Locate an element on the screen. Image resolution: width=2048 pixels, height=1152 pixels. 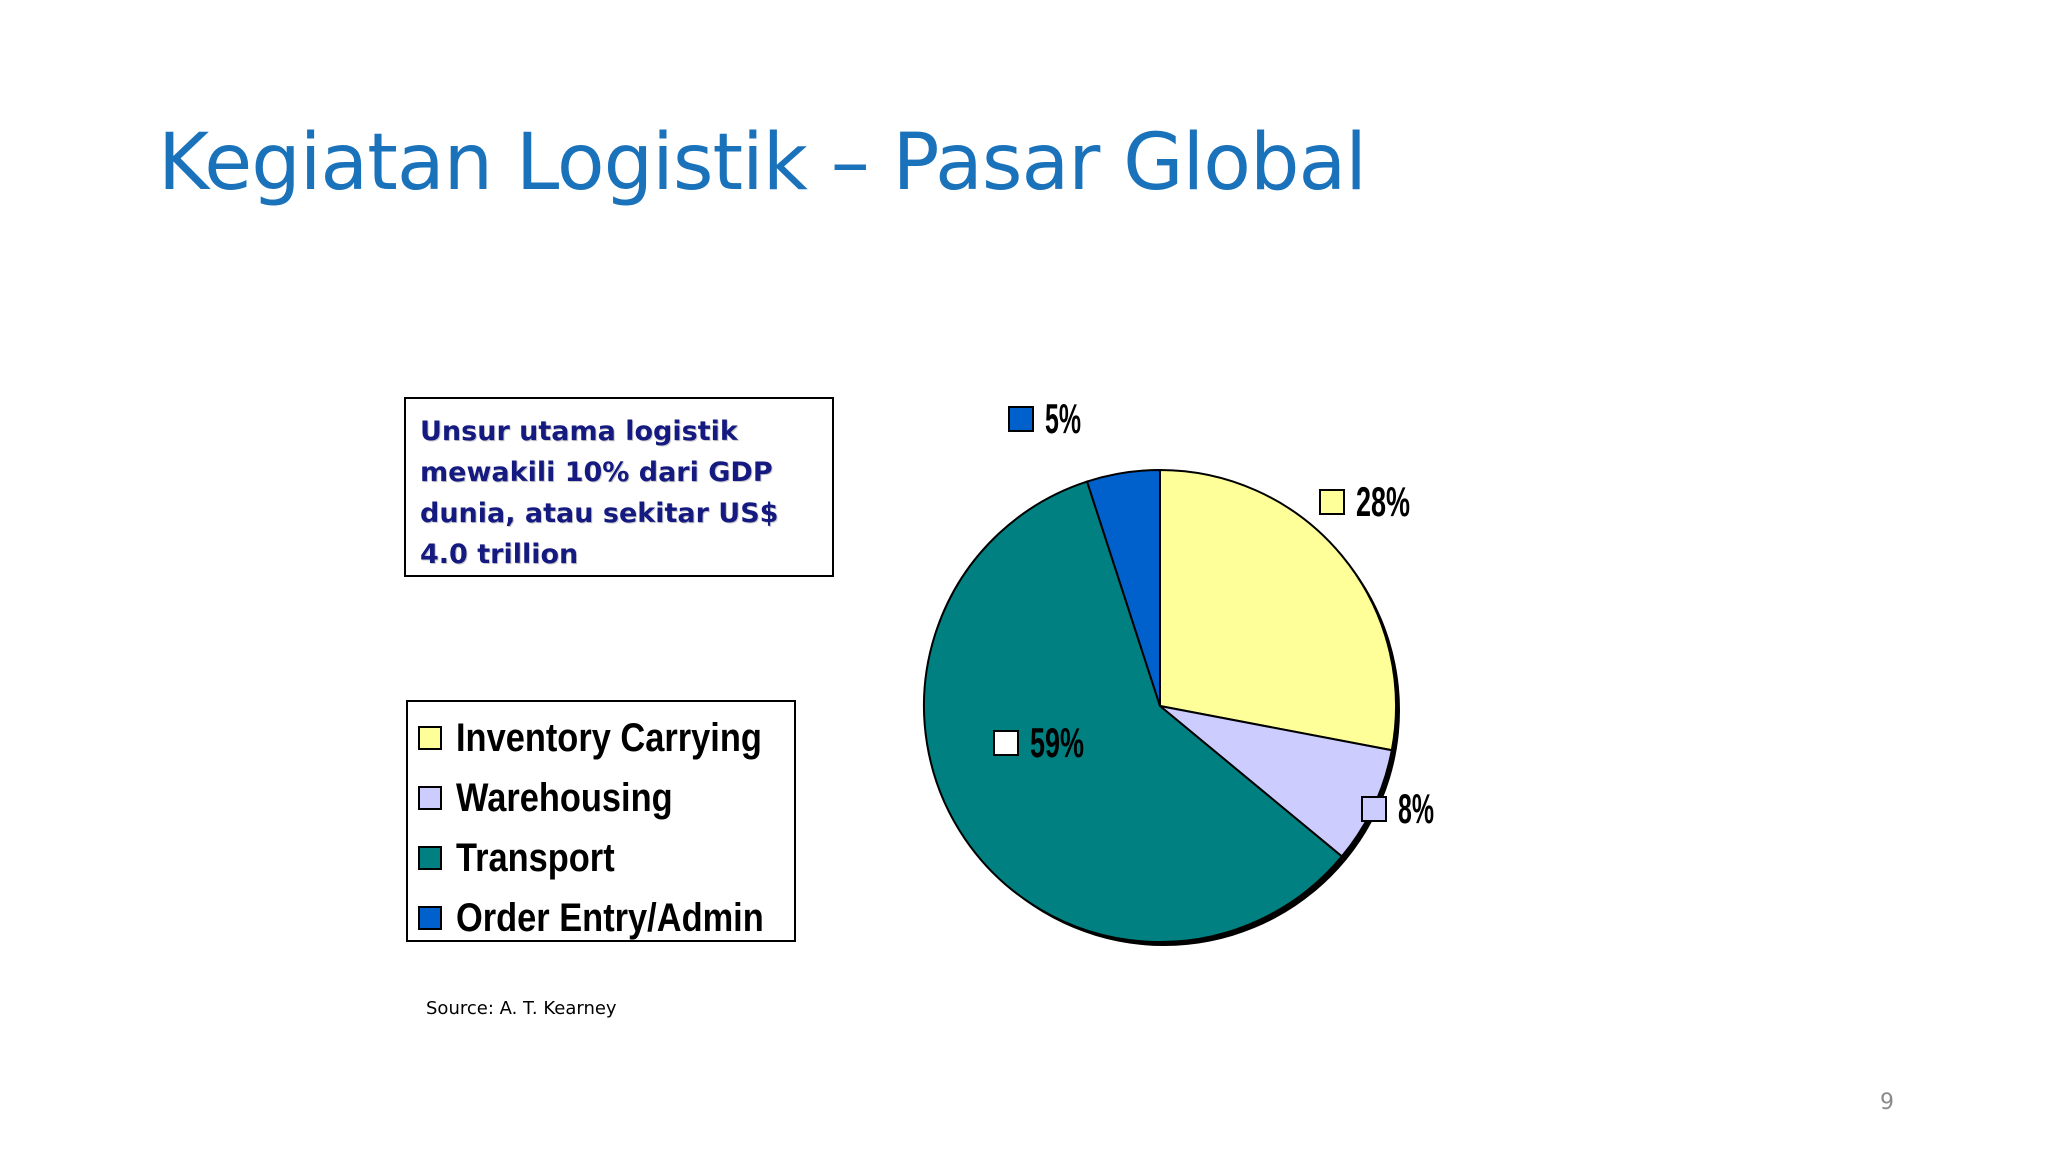
legend-label-order-entry-admin: Order Entry/Admin is located at coordinates (610, 917).